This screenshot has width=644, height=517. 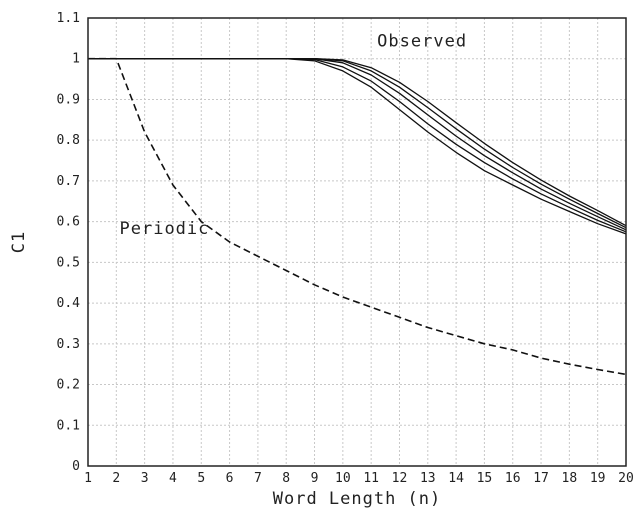 I want to click on x-tick-label: 11, so click(x=371, y=478).